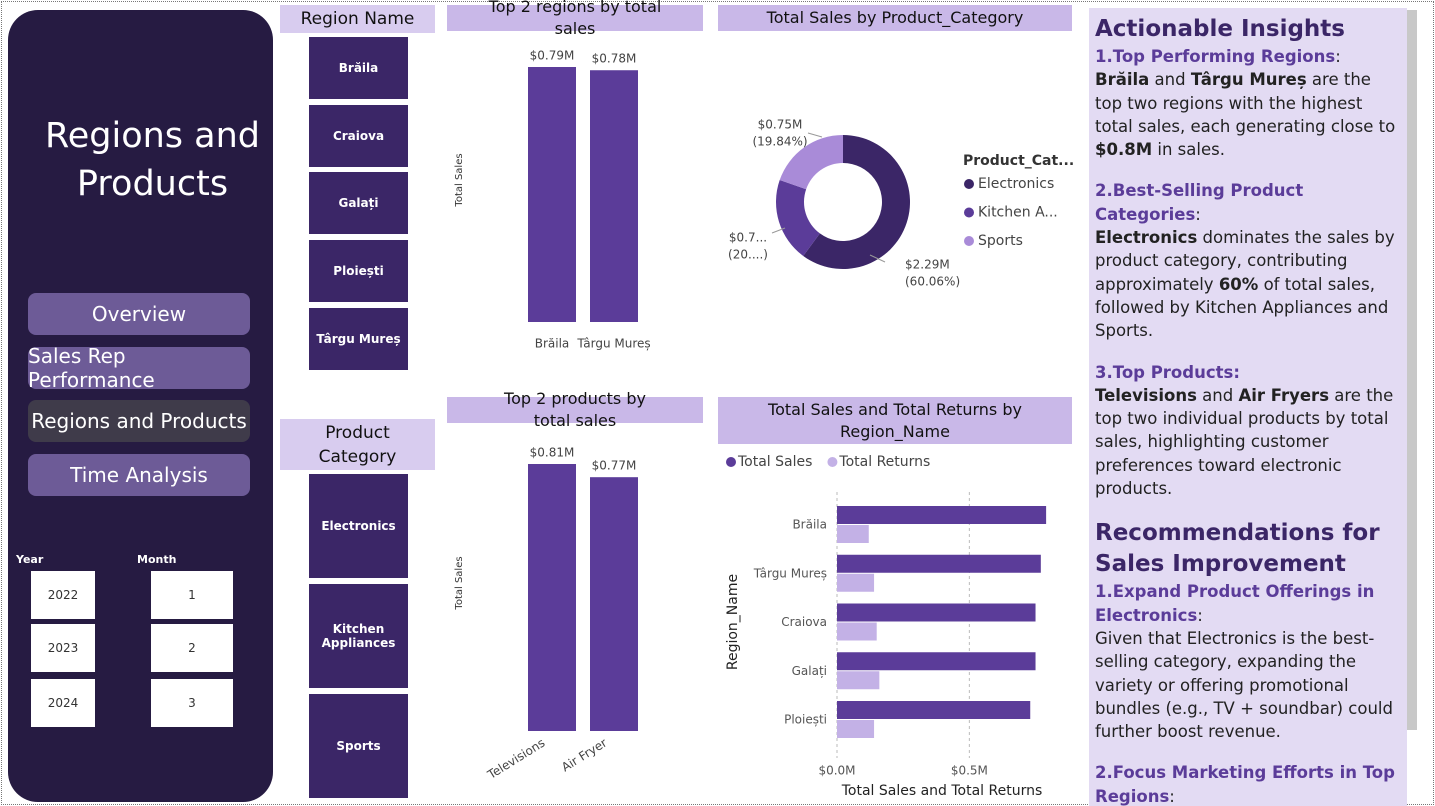 This screenshot has width=1435, height=806. I want to click on slicer-item: 2, so click(192, 648).